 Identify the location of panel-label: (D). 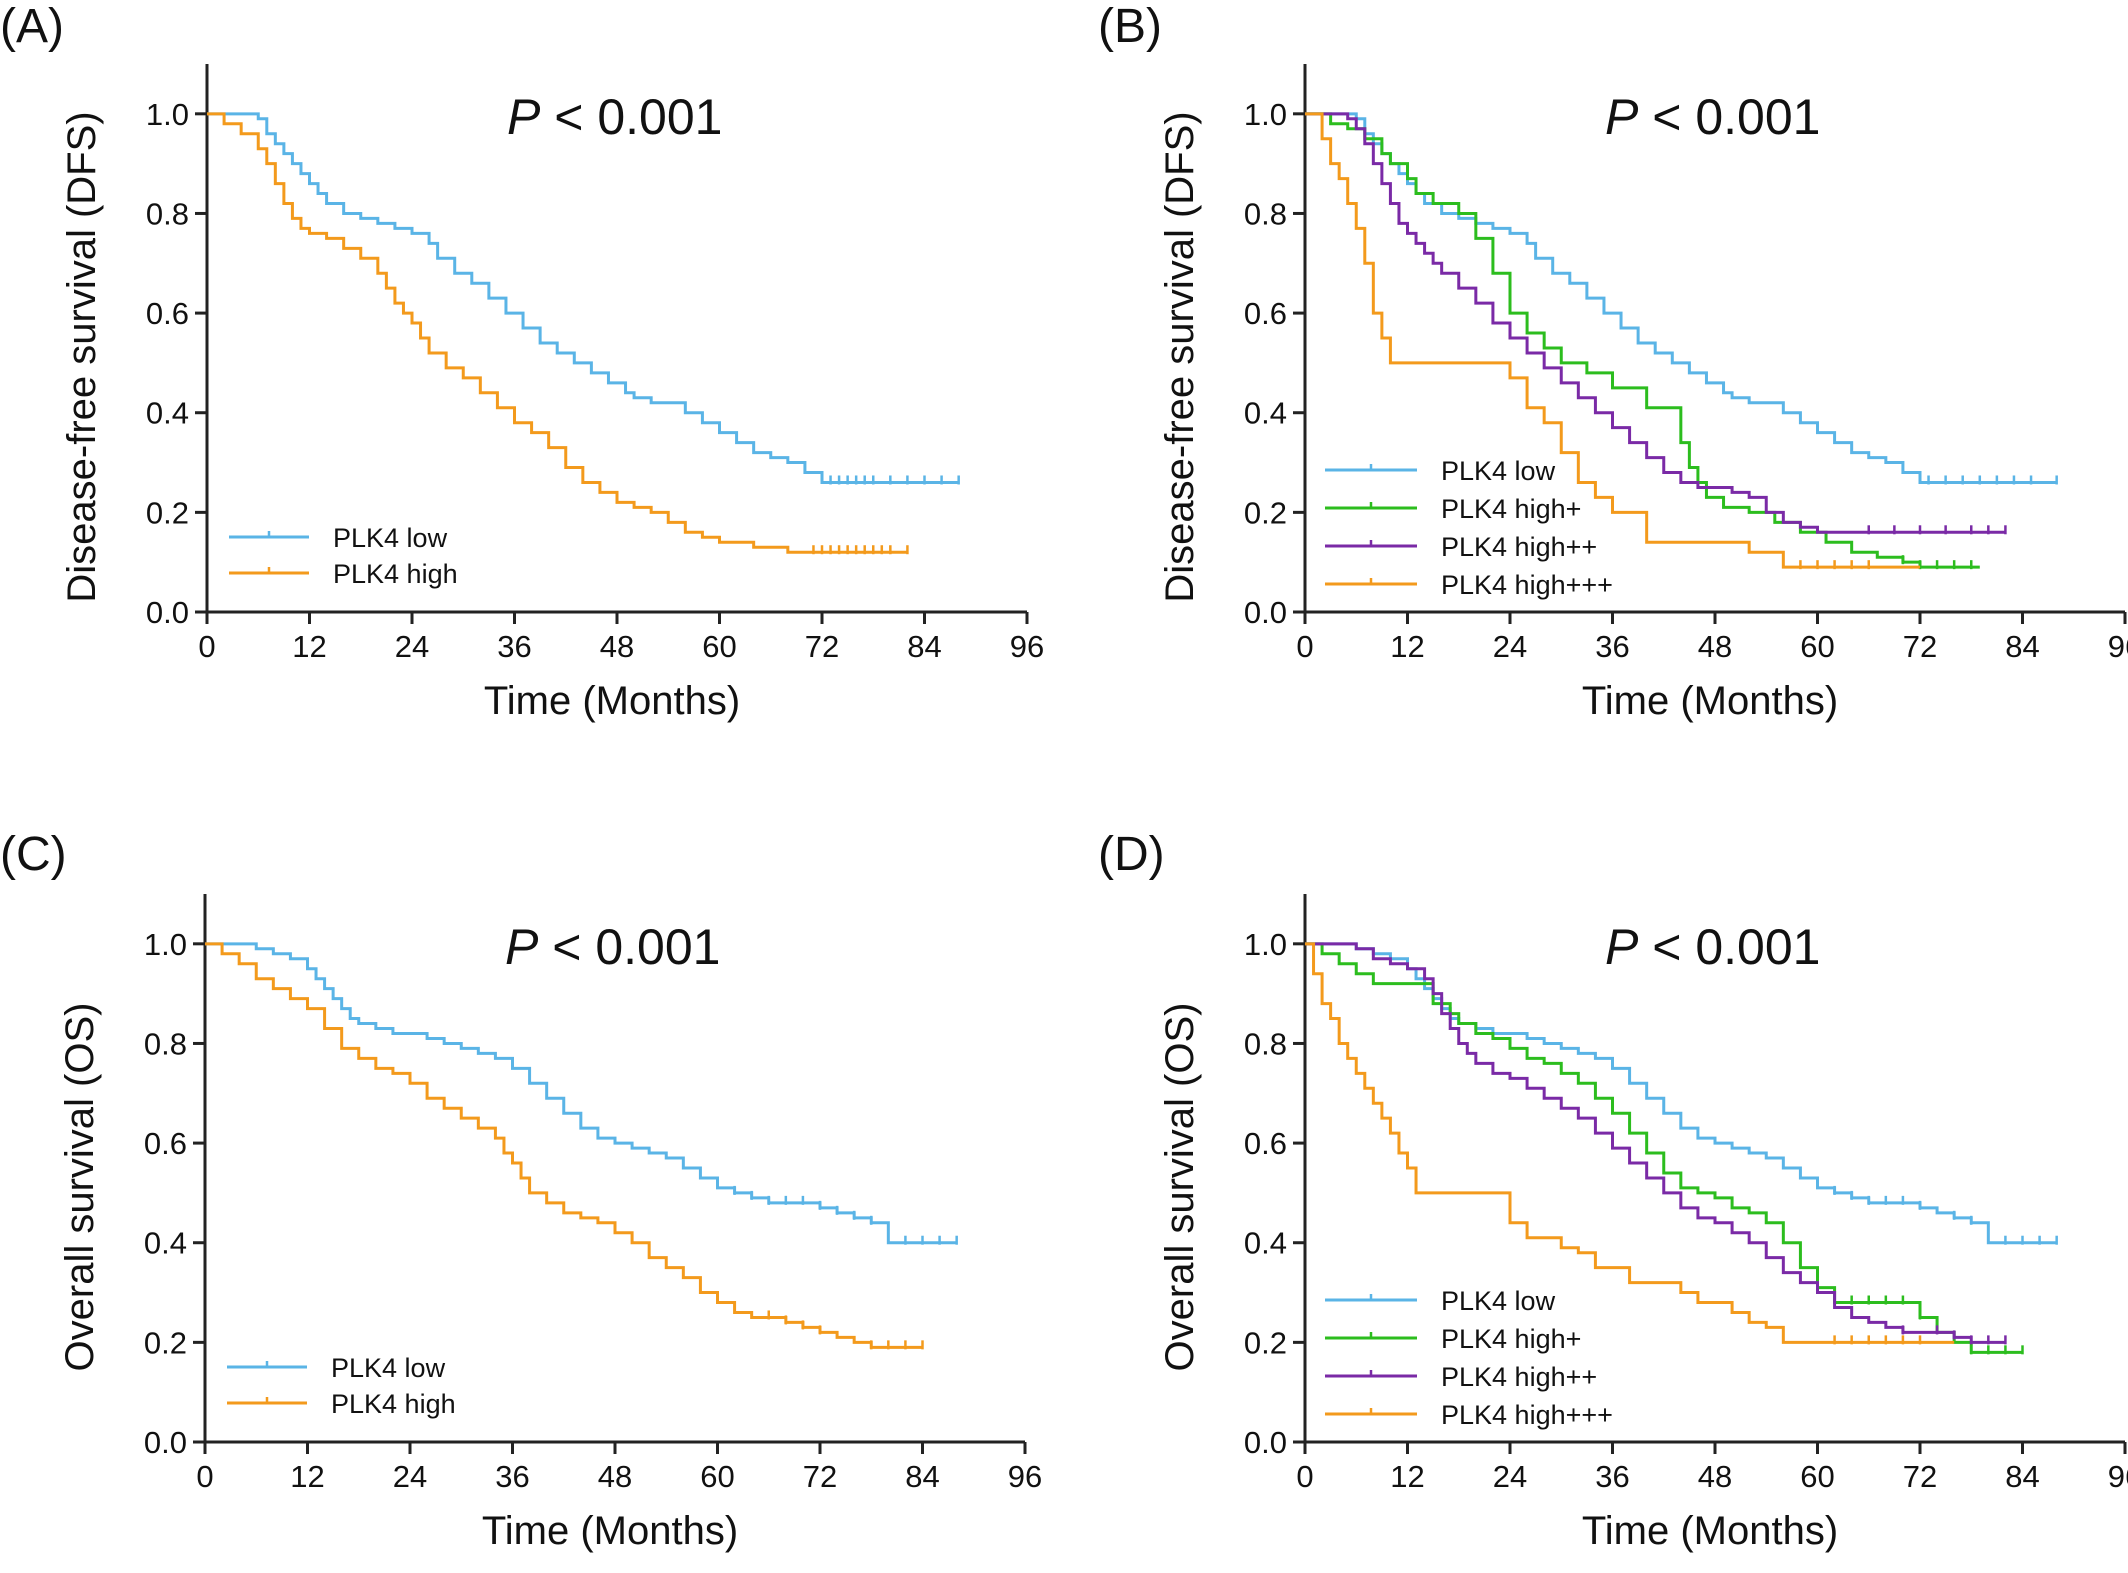
(1131, 854).